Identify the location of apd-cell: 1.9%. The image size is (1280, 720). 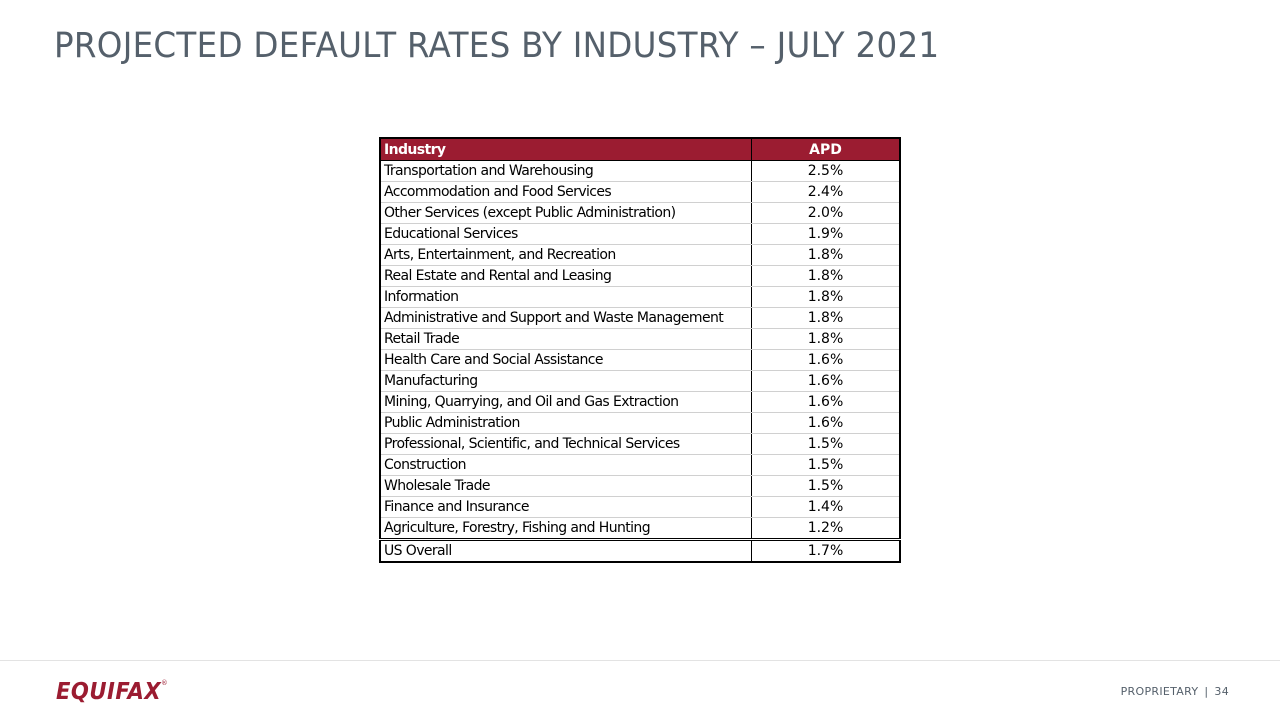
(825, 234).